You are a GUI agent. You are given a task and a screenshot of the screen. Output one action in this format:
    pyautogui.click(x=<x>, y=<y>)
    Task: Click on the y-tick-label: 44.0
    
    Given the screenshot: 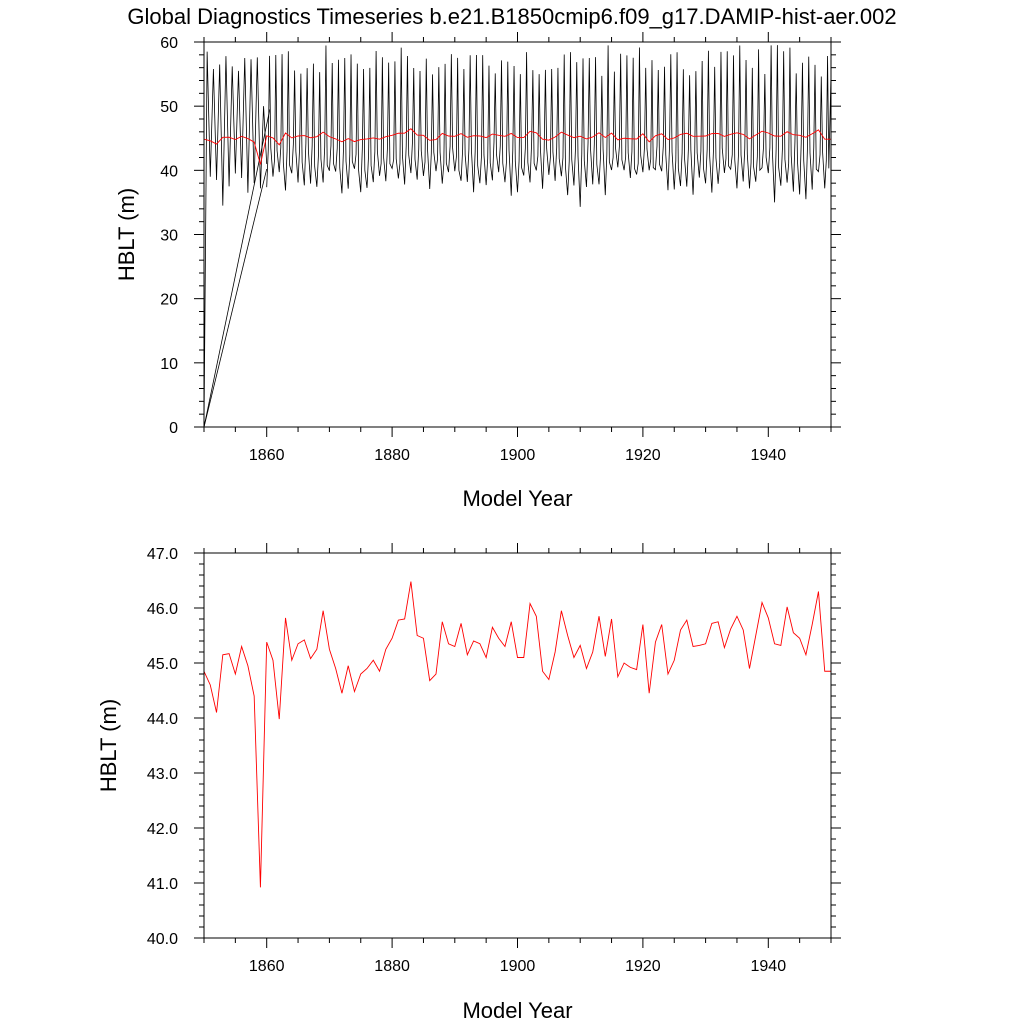 What is the action you would take?
    pyautogui.click(x=162, y=719)
    